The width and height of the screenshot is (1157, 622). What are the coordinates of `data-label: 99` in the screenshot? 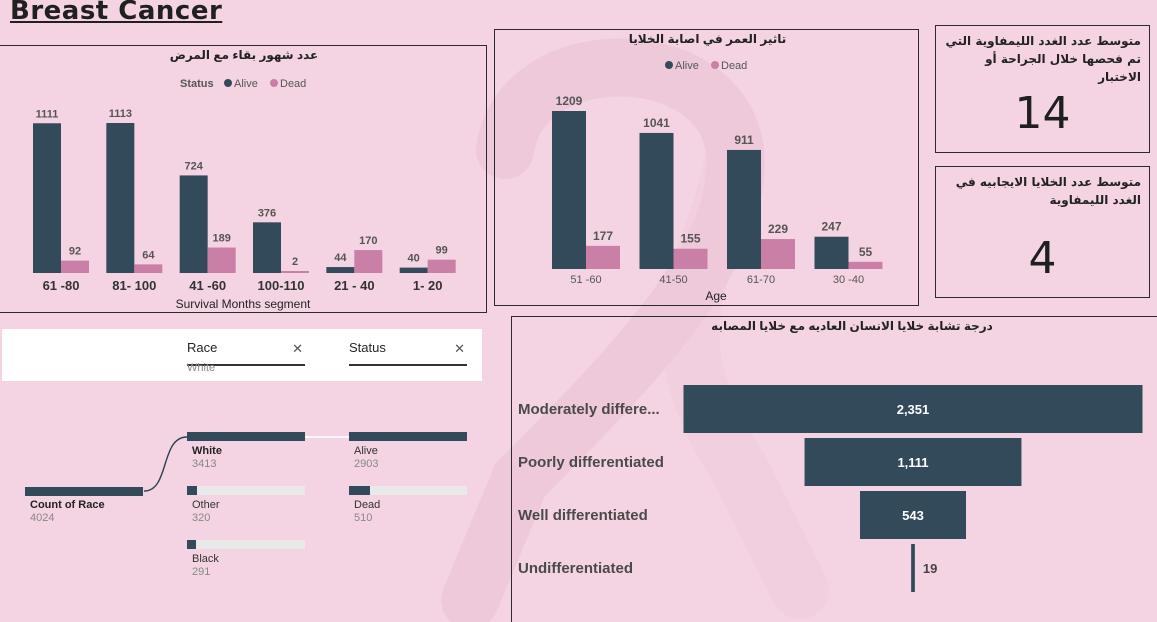 It's located at (442, 251).